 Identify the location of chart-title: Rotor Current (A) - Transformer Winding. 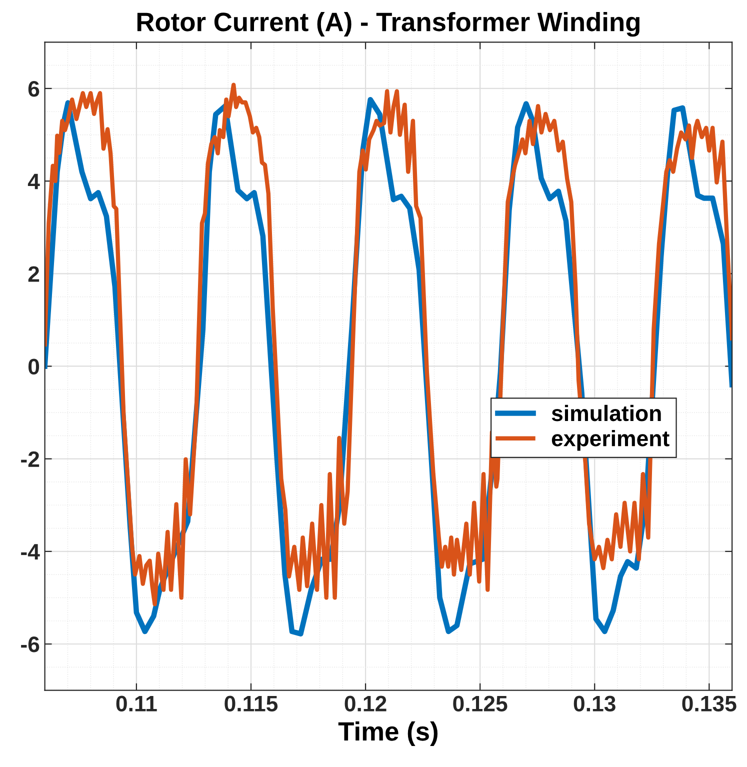
(388, 24).